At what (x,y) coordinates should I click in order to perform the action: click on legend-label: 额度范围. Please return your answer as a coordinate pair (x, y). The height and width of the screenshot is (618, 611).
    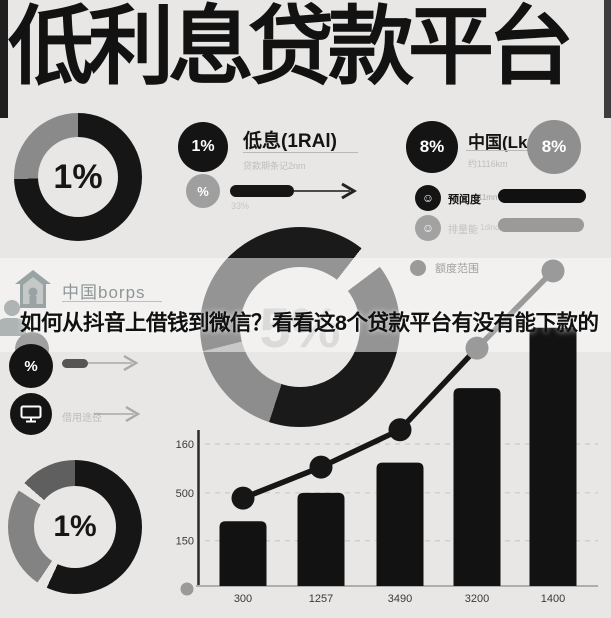
    Looking at the image, I should click on (457, 269).